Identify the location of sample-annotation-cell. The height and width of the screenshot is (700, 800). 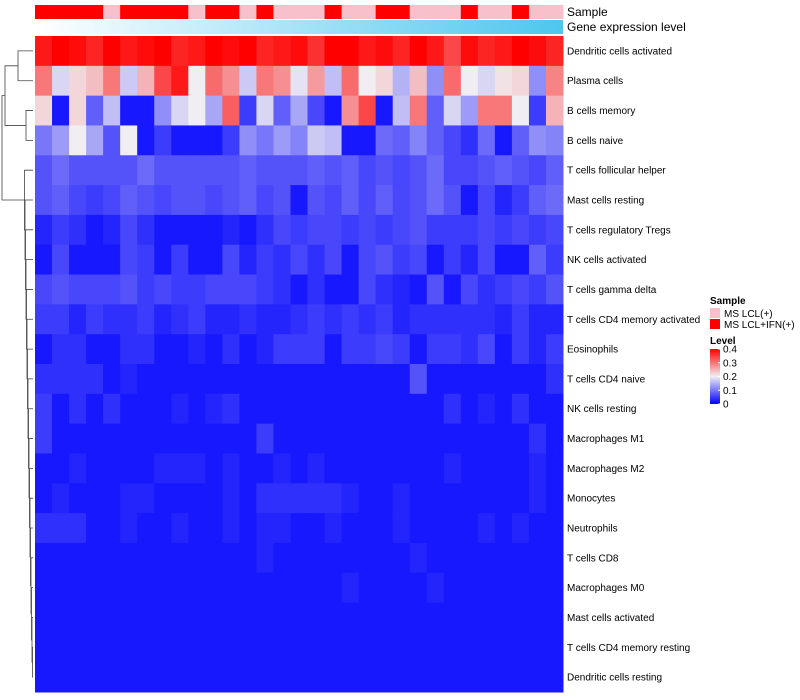
(214, 12).